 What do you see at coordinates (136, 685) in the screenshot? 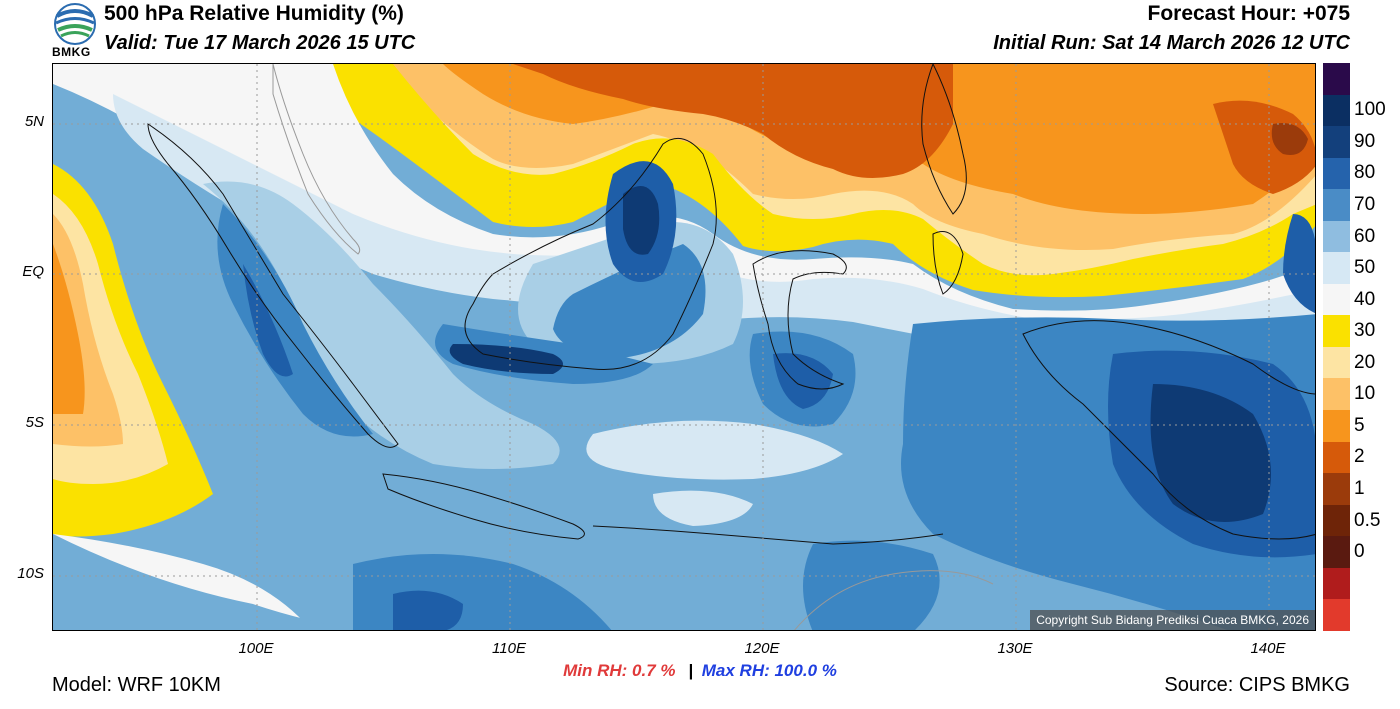
I see `model-label: Model: WRF 10KM` at bounding box center [136, 685].